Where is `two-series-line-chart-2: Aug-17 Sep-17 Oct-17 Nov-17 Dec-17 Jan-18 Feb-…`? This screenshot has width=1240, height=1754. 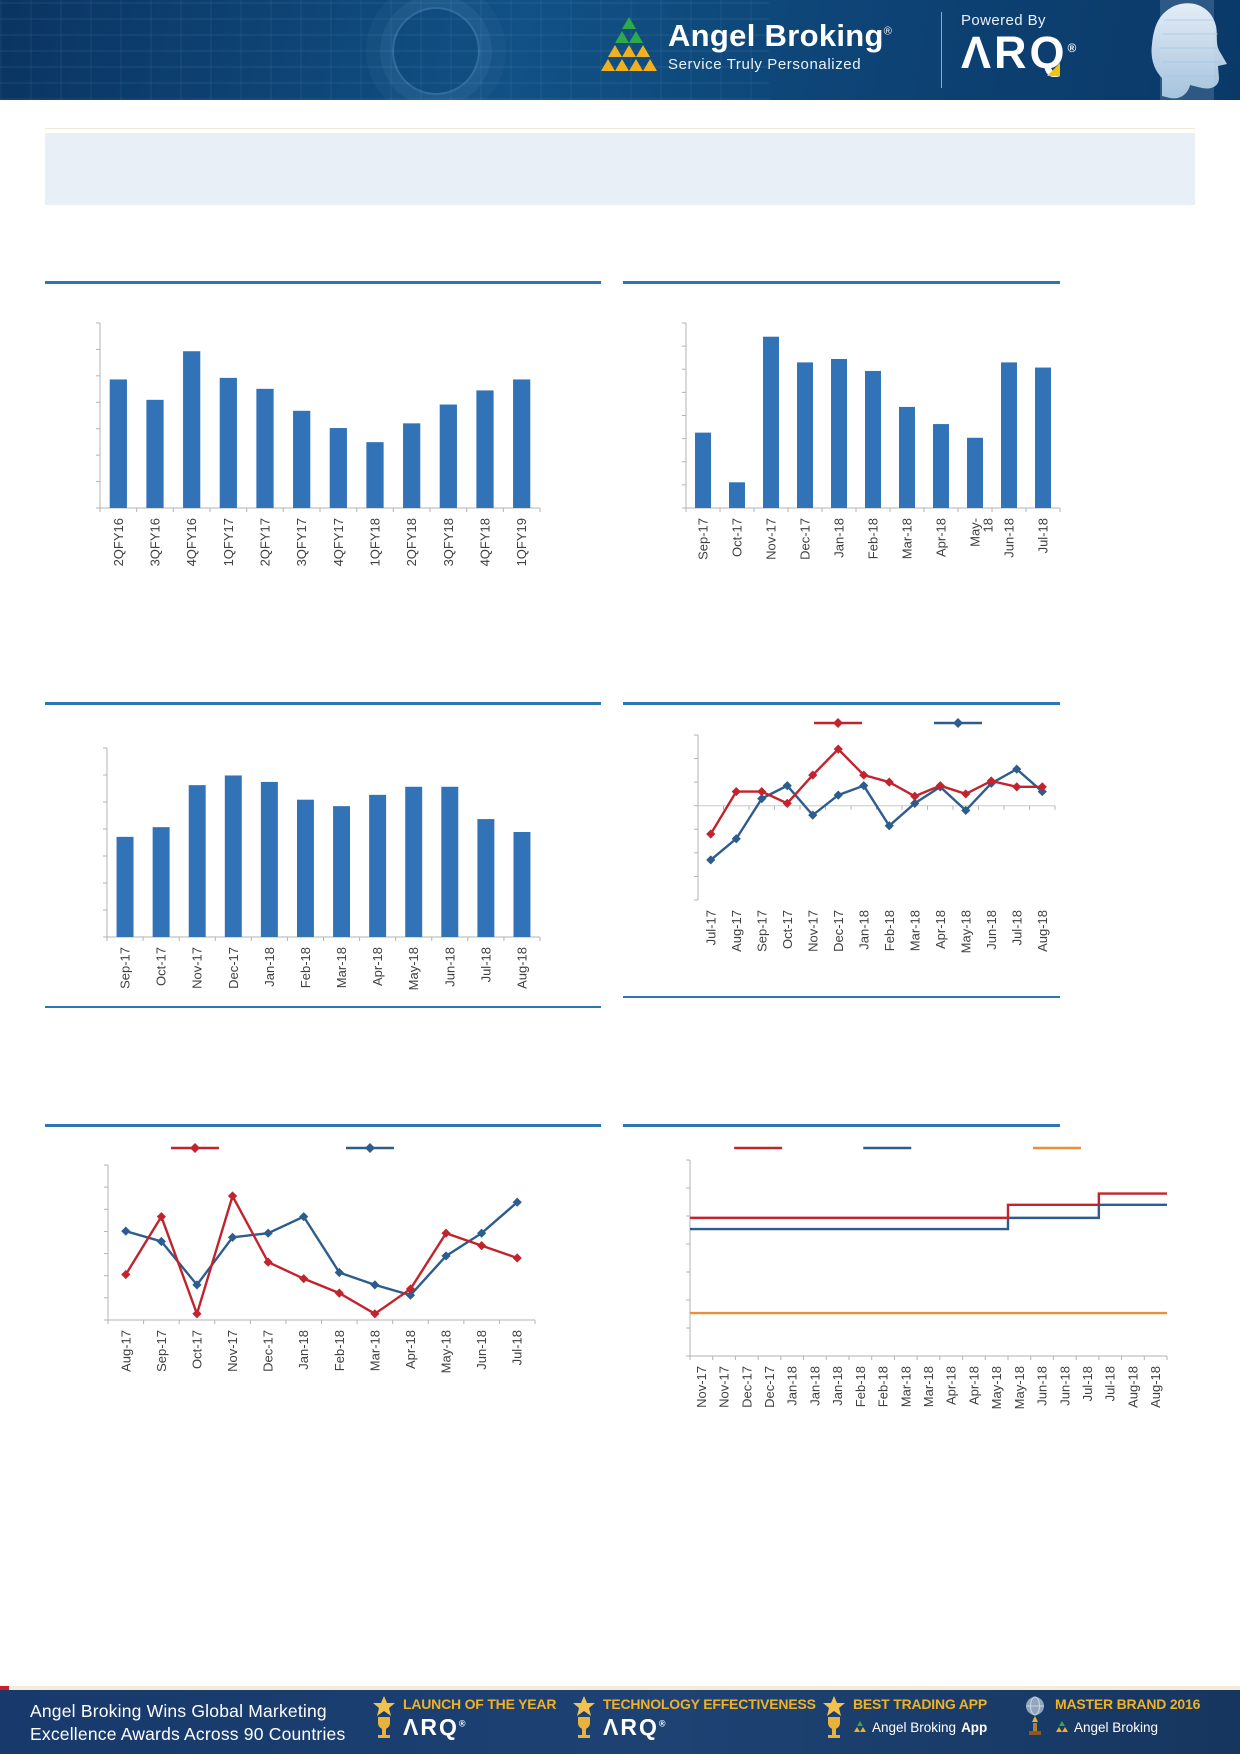
two-series-line-chart-2: Aug-17 Sep-17 Oct-17 Nov-17 Dec-17 Jan-18 Feb-… is located at coordinates (320, 1258).